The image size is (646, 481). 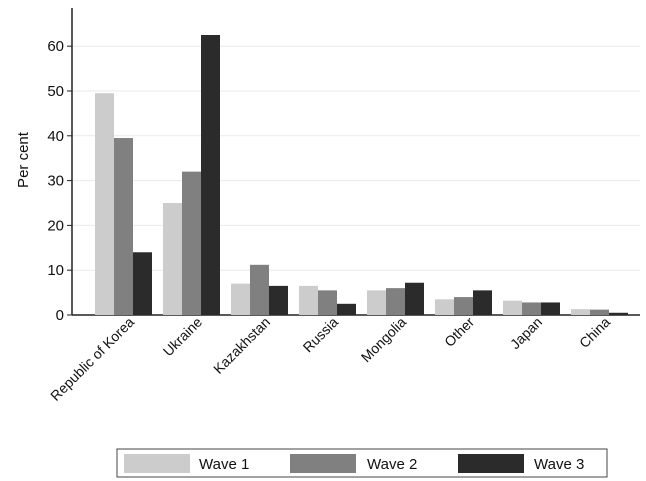 I want to click on bar-wave-2-kazakhstan, so click(x=259, y=289).